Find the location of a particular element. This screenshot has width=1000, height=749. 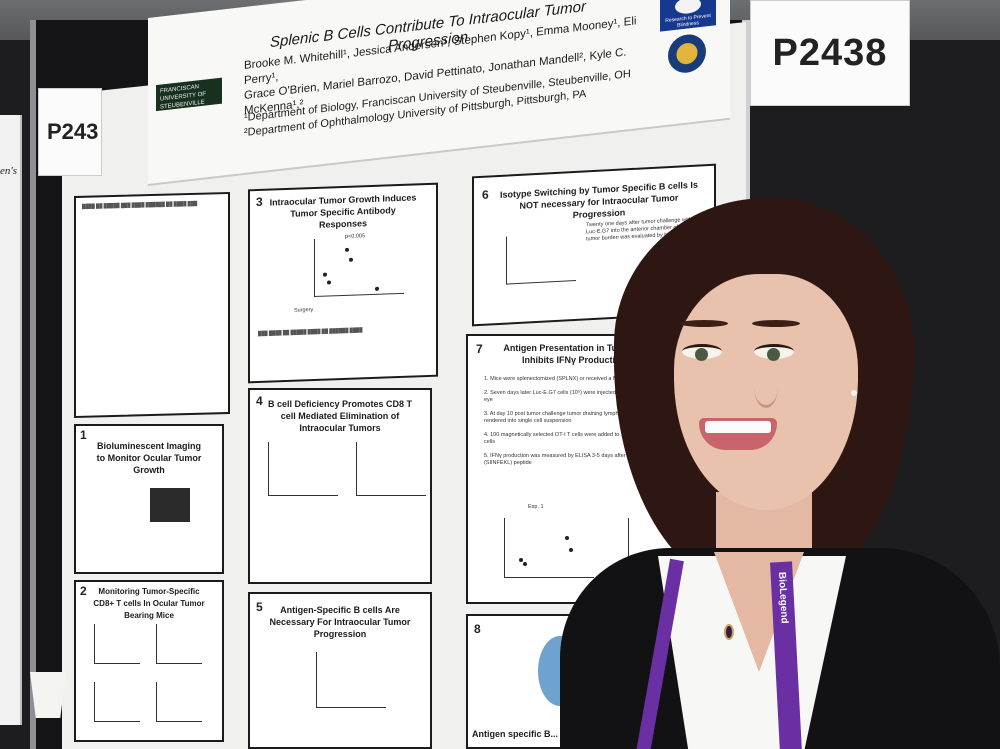

rpb-logo: Research to Prevent Blindness is located at coordinates (688, 16).